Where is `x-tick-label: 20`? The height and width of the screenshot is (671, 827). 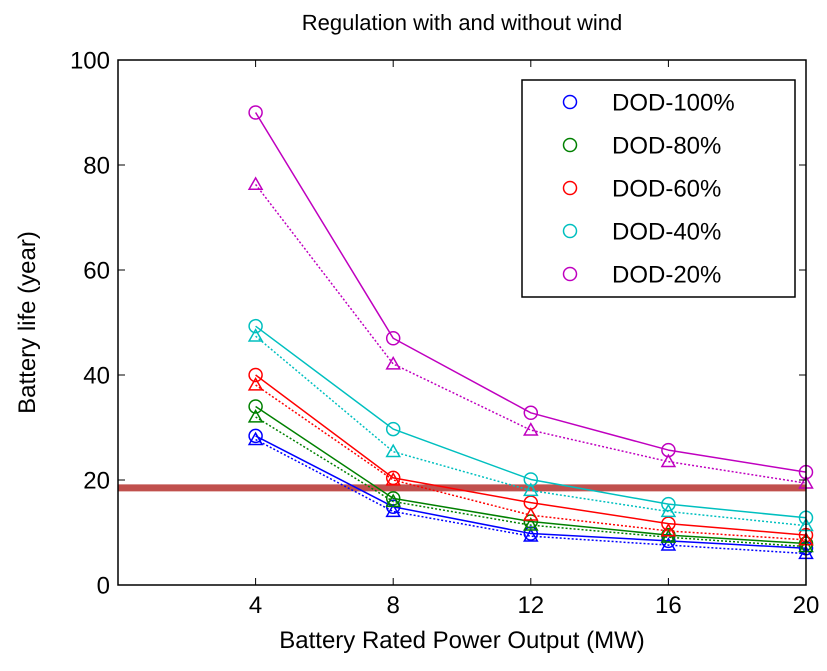 x-tick-label: 20 is located at coordinates (806, 605).